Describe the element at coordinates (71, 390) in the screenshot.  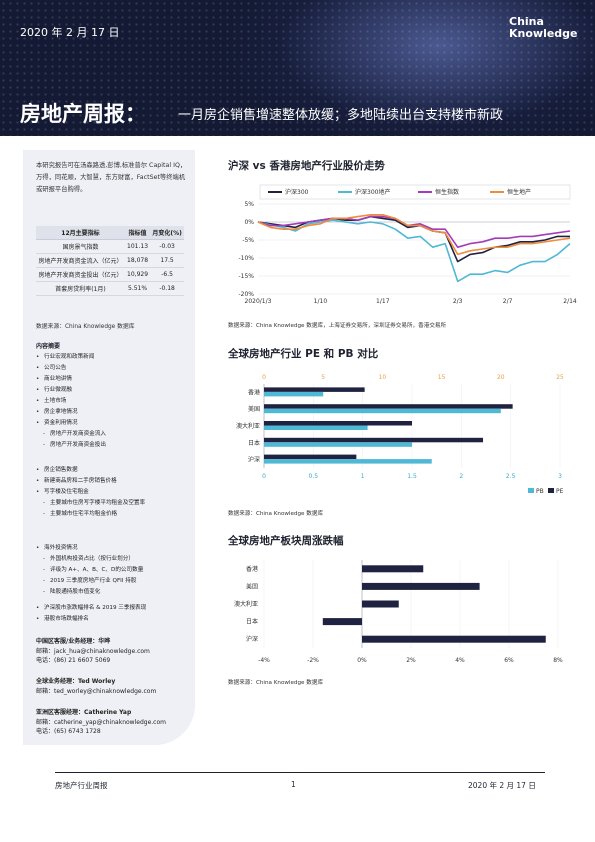
I see `toc-item: 行业微观融` at that location.